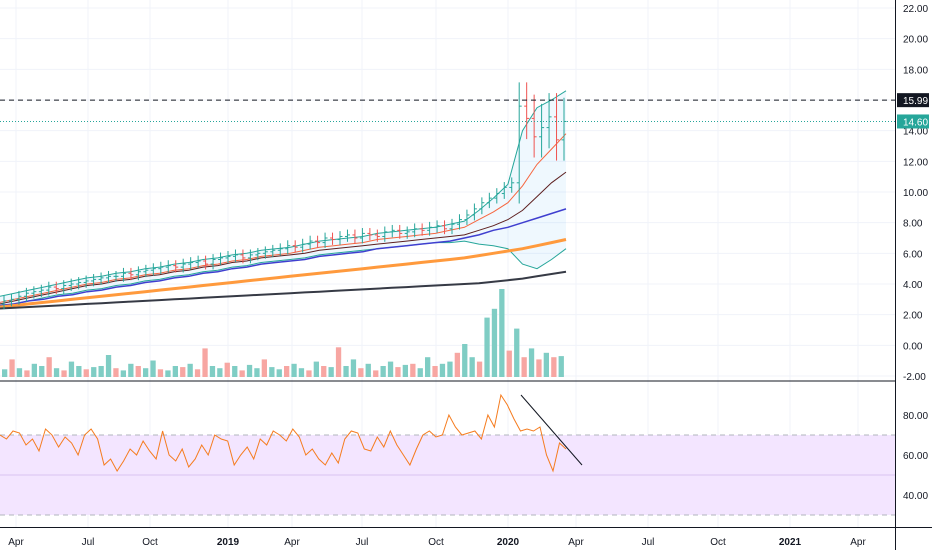 The image size is (932, 555). What do you see at coordinates (790, 542) in the screenshot?
I see `x-tick-label: 2021` at bounding box center [790, 542].